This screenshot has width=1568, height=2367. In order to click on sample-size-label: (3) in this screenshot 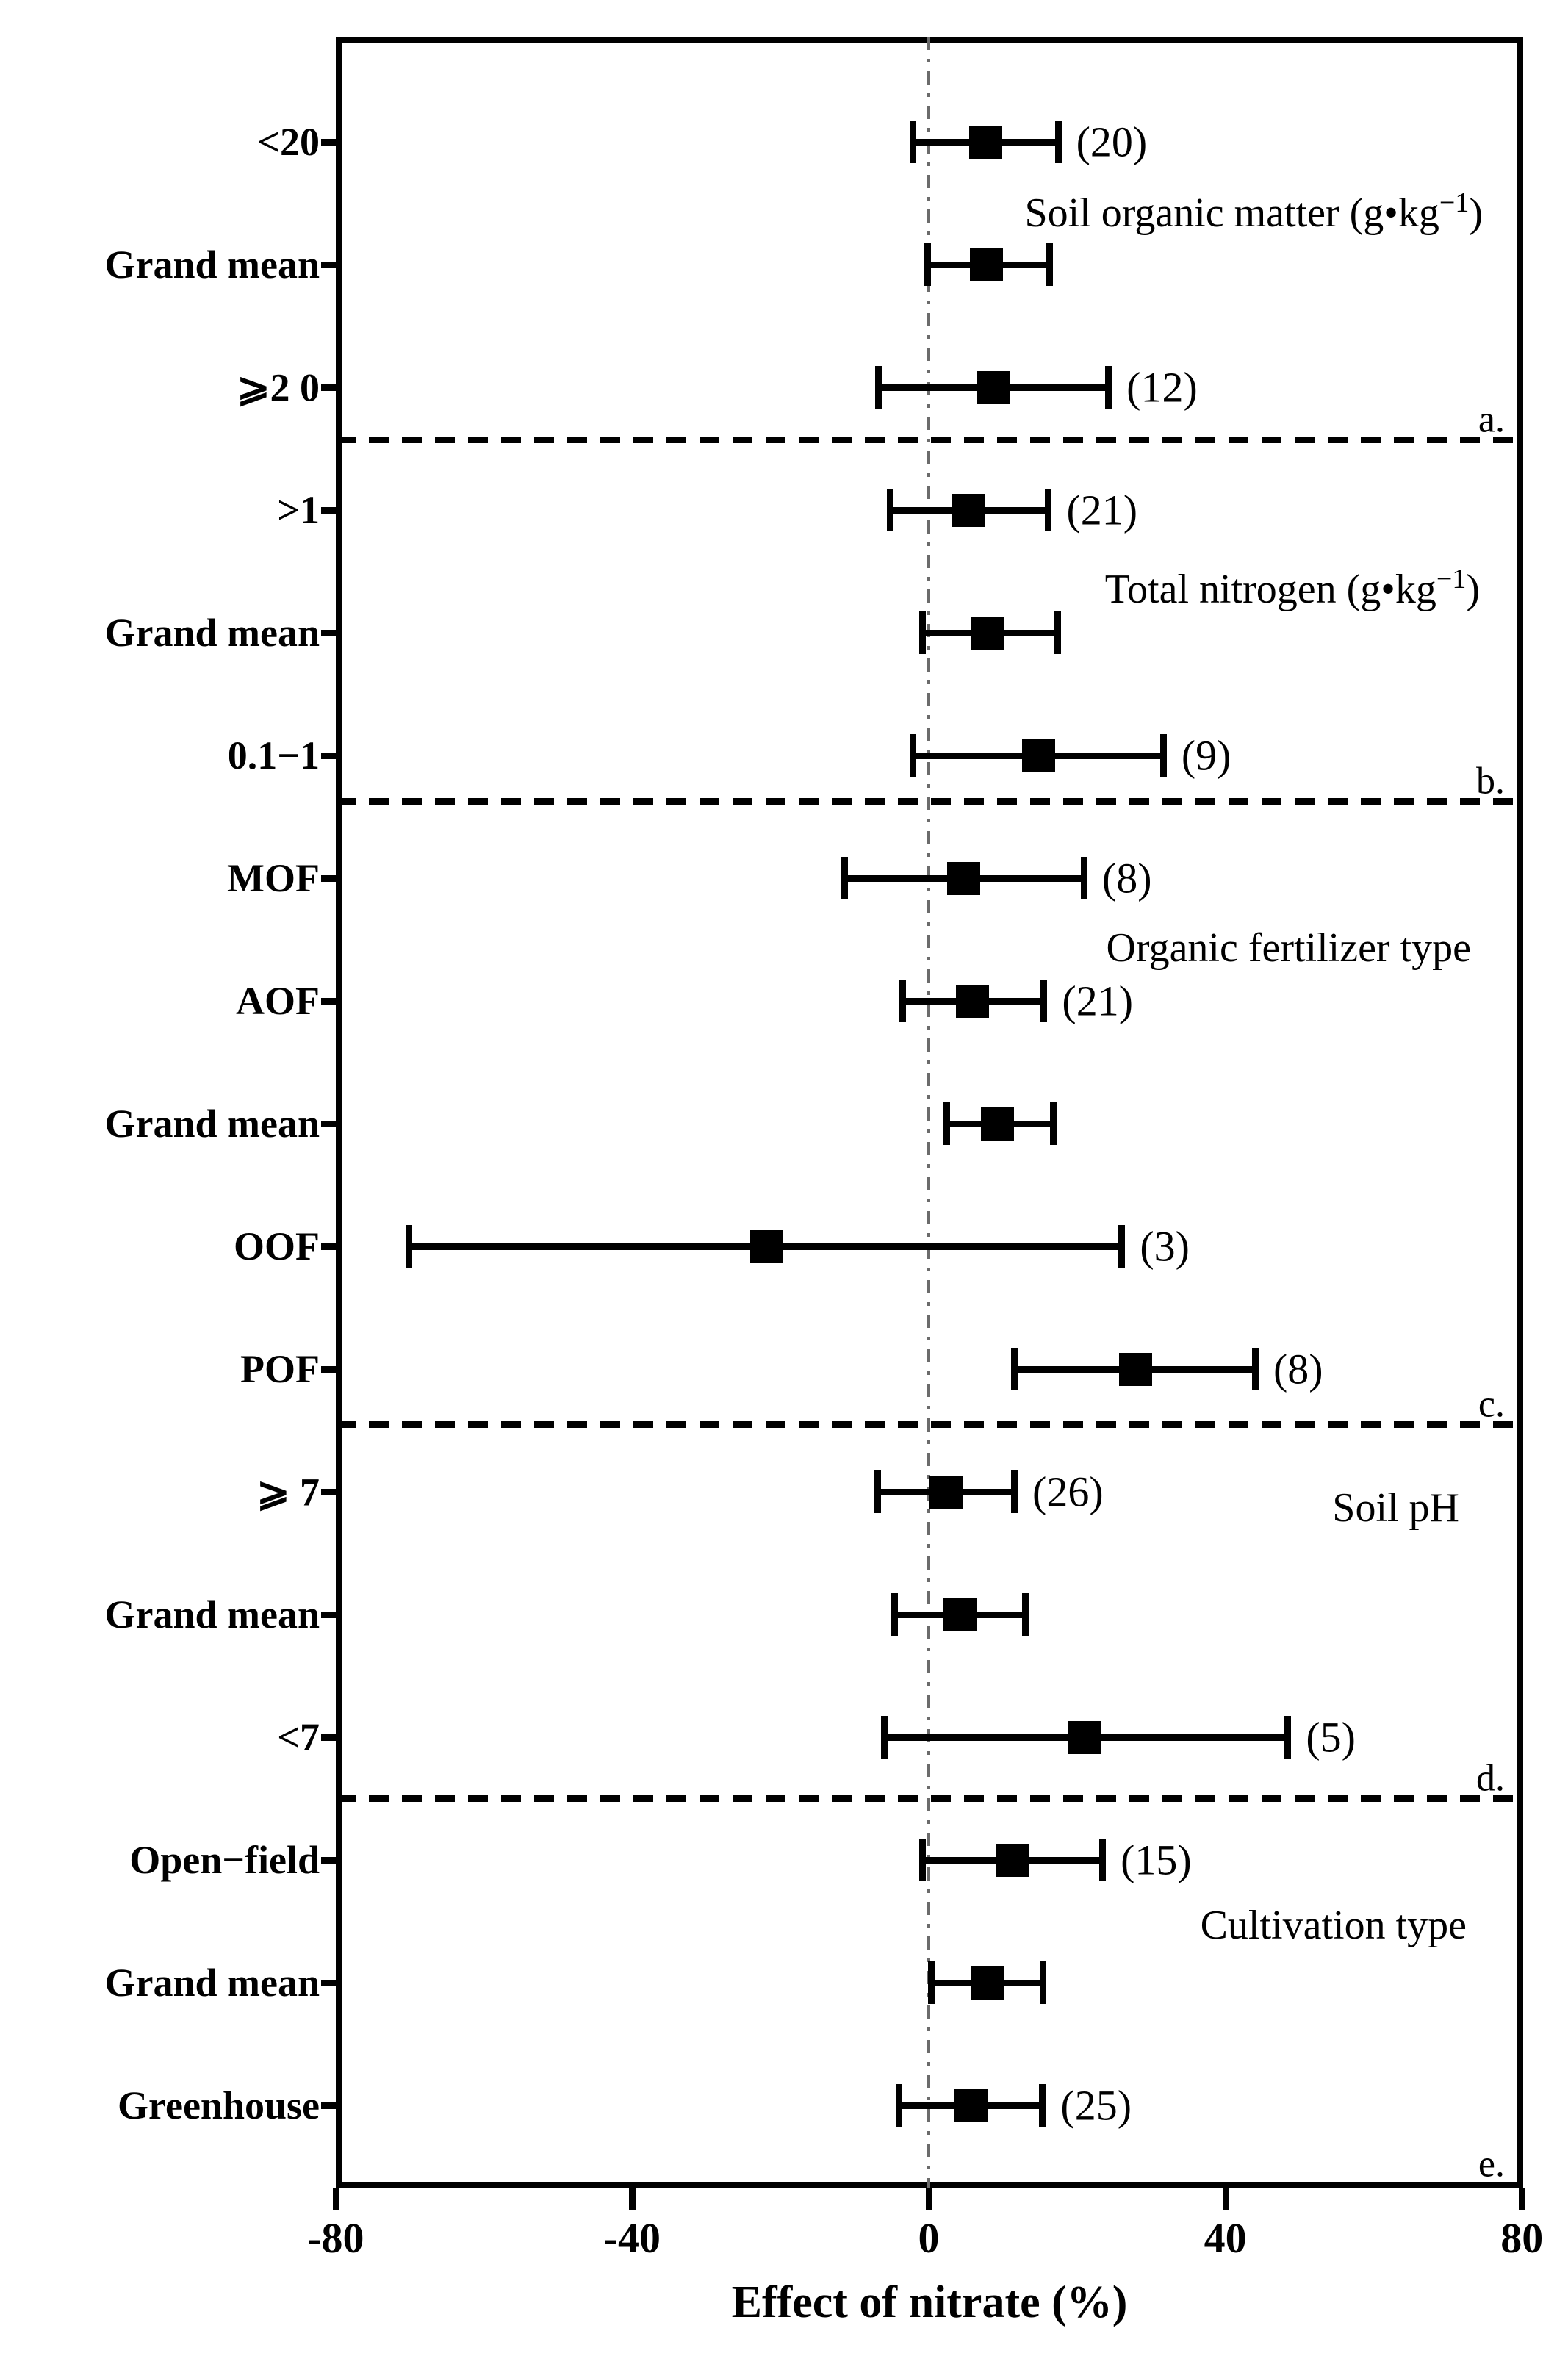, I will do `click(1165, 1246)`.